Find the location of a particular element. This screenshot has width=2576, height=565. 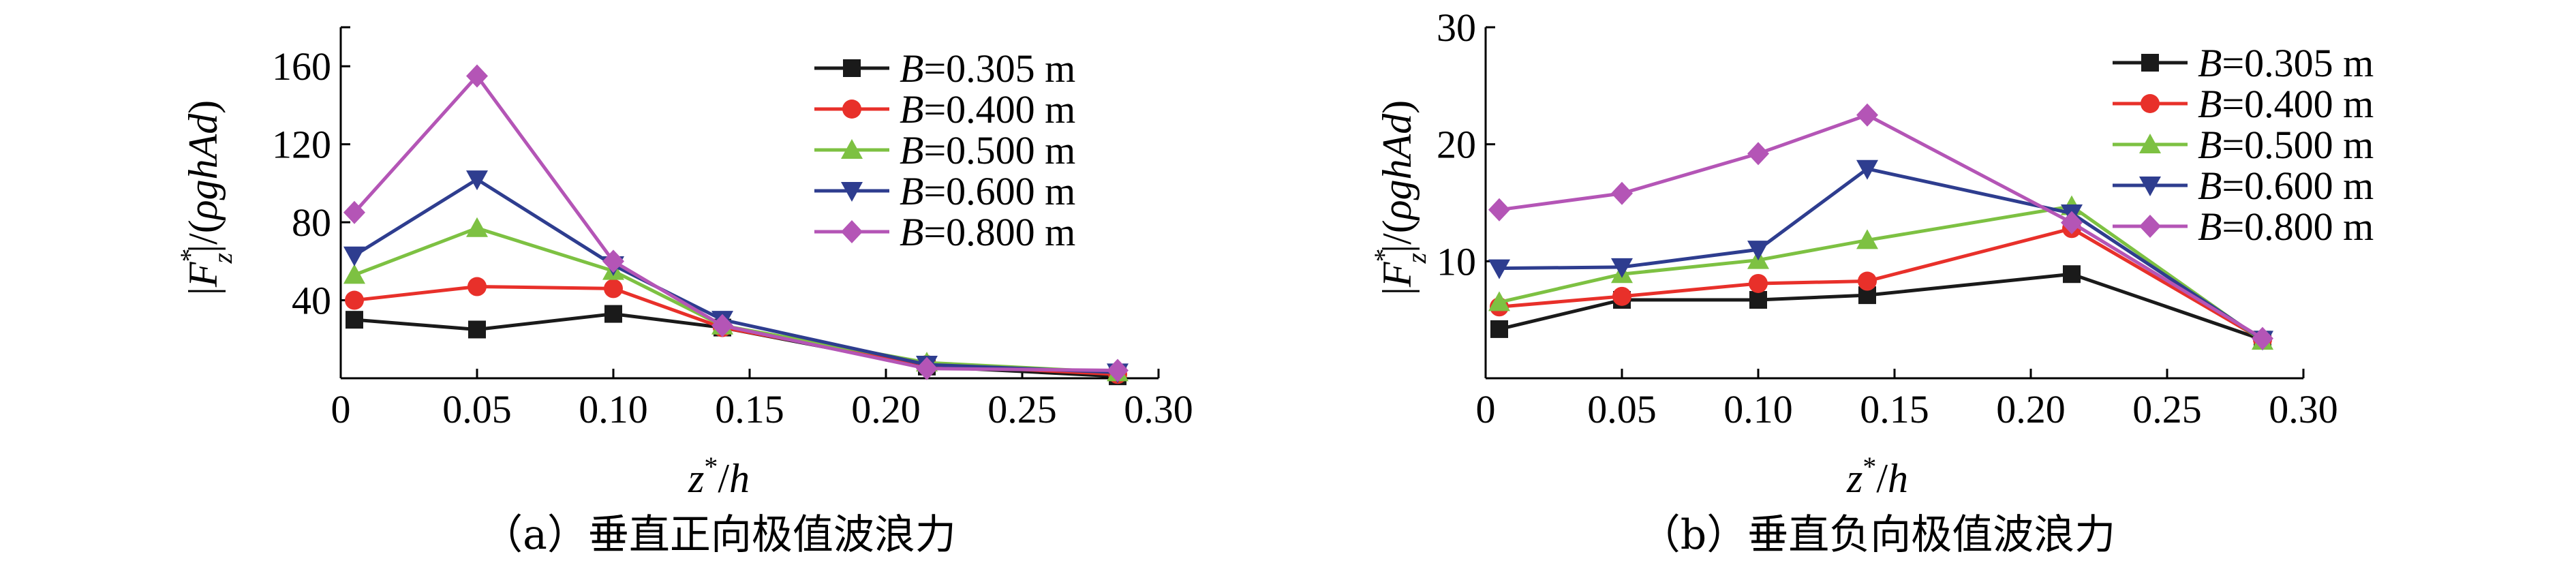

series-B=0.600 m is located at coordinates (1880, 255).